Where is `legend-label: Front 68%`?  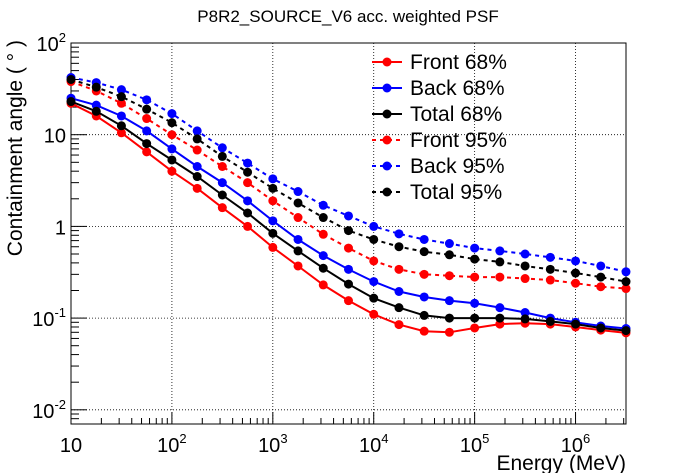 legend-label: Front 68% is located at coordinates (458, 62).